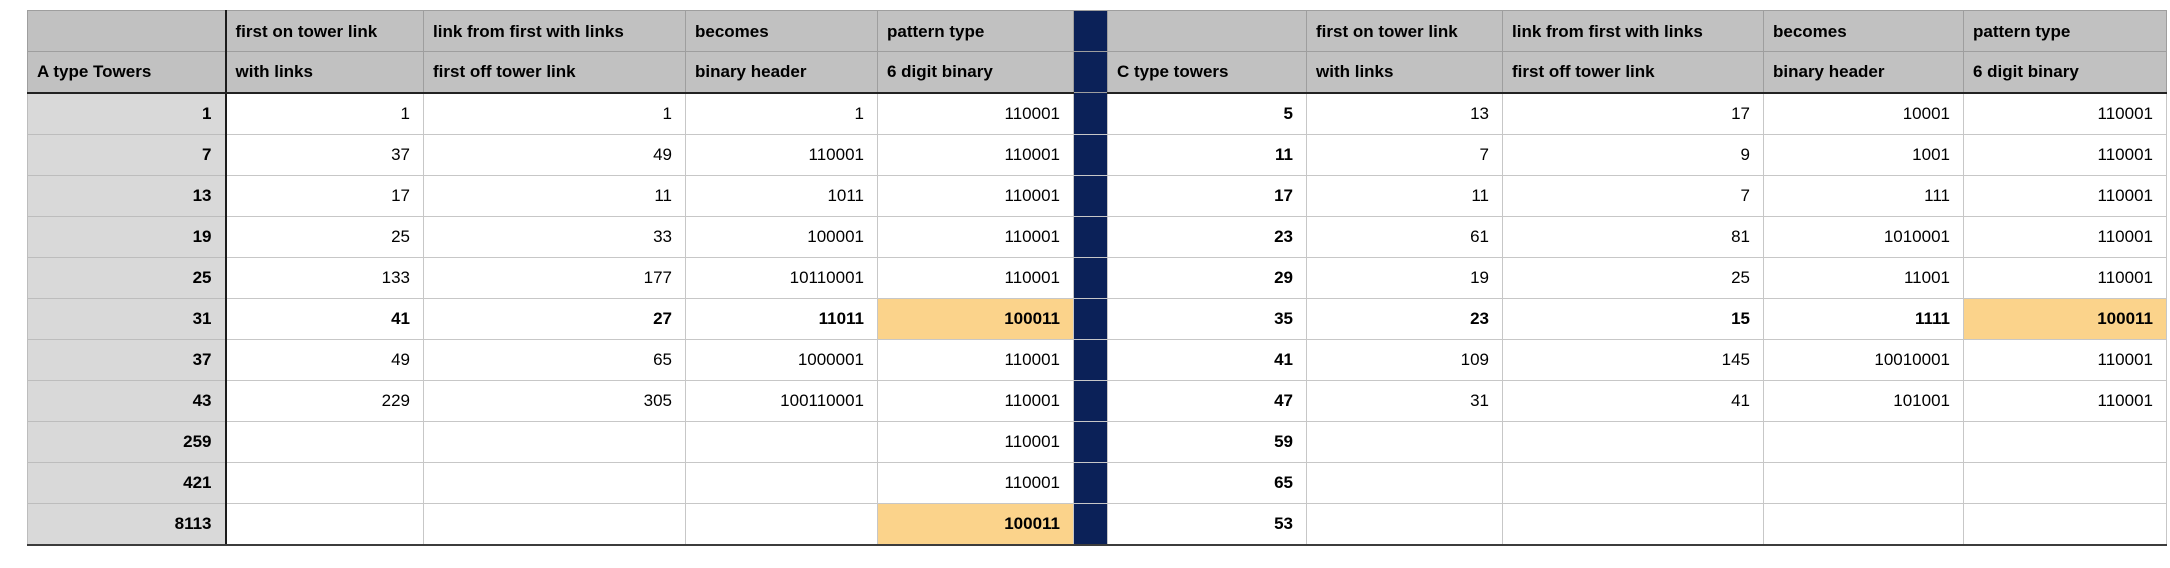  What do you see at coordinates (781, 72) in the screenshot?
I see `column-header-cell: binary header` at bounding box center [781, 72].